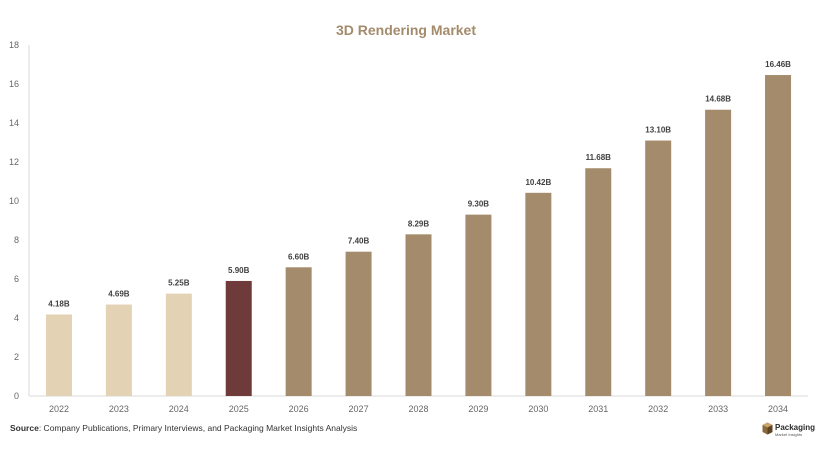  I want to click on box-logo-icon, so click(767, 428).